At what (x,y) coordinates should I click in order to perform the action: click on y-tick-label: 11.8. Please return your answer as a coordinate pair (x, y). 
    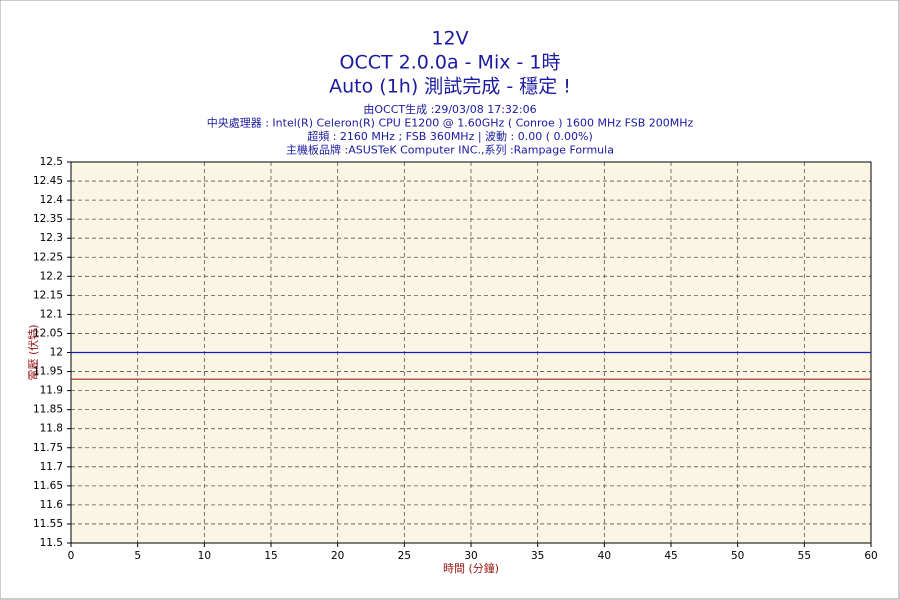
    Looking at the image, I should click on (51, 429).